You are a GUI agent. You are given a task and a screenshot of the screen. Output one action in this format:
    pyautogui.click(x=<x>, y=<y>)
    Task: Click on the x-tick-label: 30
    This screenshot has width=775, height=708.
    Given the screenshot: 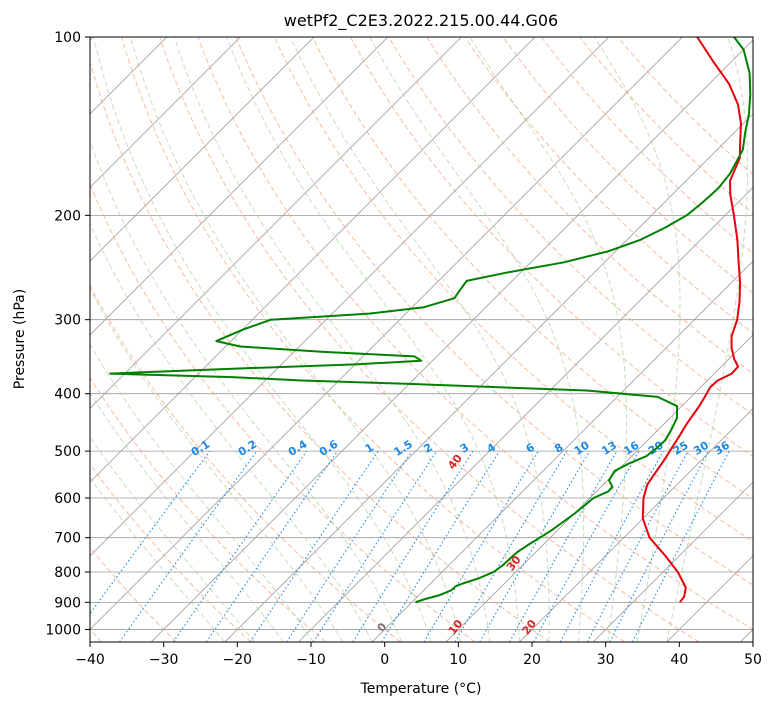 What is the action you would take?
    pyautogui.click(x=606, y=660)
    